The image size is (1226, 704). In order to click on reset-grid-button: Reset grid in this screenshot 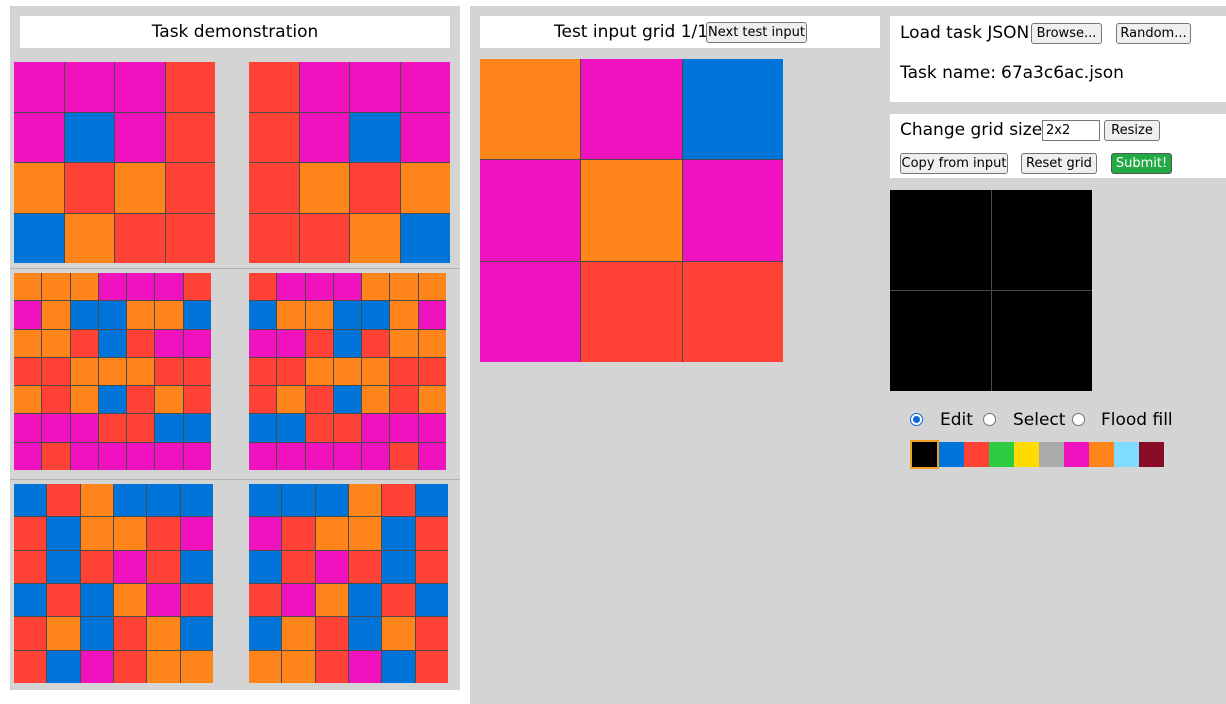, I will do `click(1059, 163)`.